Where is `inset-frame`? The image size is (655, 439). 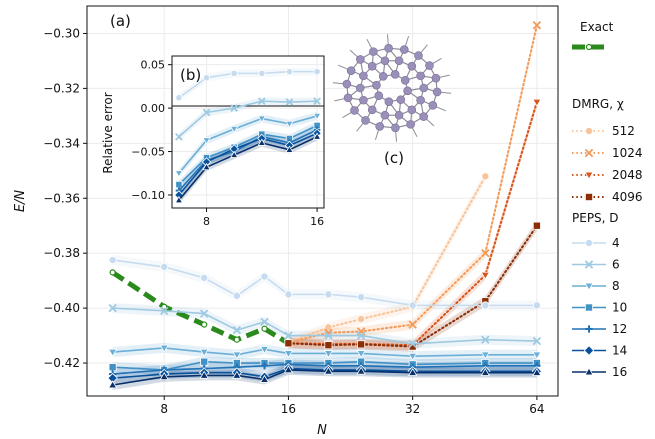 inset-frame is located at coordinates (248, 132).